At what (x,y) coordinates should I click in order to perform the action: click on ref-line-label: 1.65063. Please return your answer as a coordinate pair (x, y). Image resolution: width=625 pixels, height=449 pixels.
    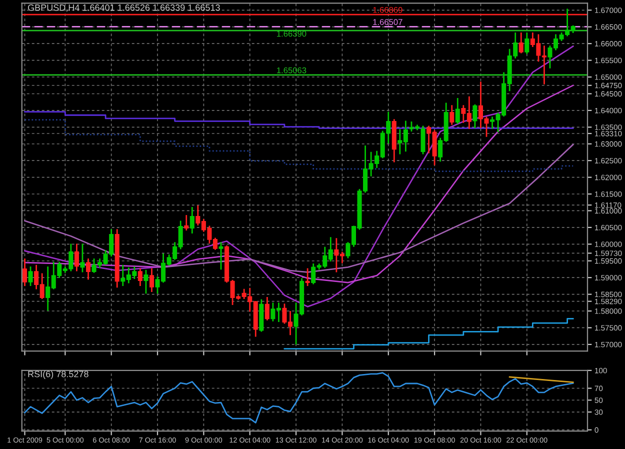
    Looking at the image, I should click on (291, 70).